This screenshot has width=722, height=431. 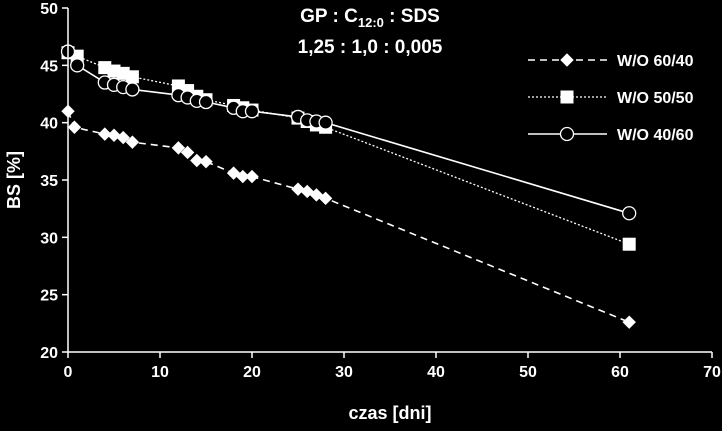 What do you see at coordinates (14, 180) in the screenshot?
I see `y-axis-label: BS [%]` at bounding box center [14, 180].